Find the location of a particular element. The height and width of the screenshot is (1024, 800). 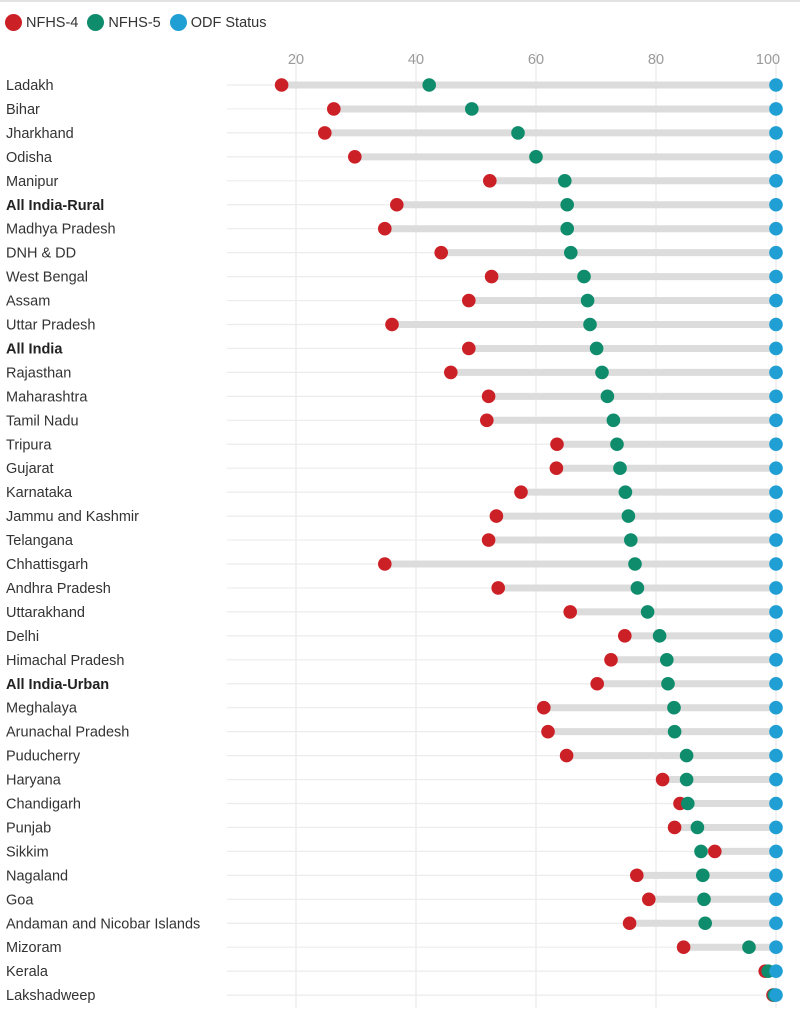

chart-row: Tripura is located at coordinates (394, 445).